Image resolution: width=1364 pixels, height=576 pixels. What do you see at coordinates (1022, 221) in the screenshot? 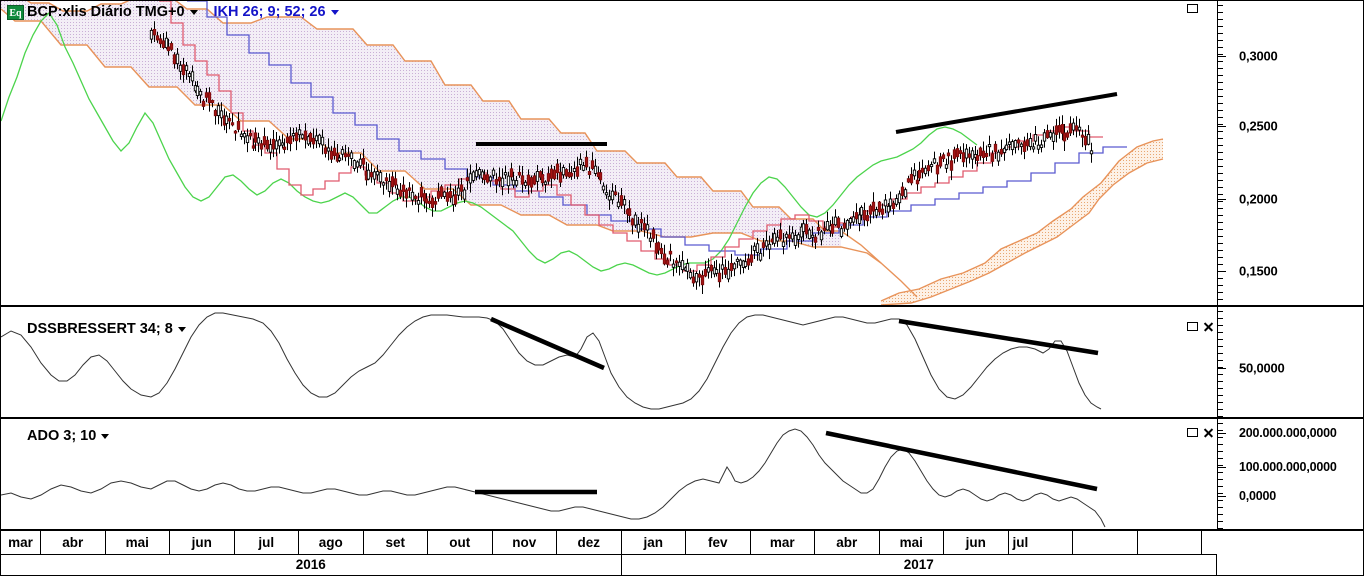
I see `ichimoku-cloud-bullish` at bounding box center [1022, 221].